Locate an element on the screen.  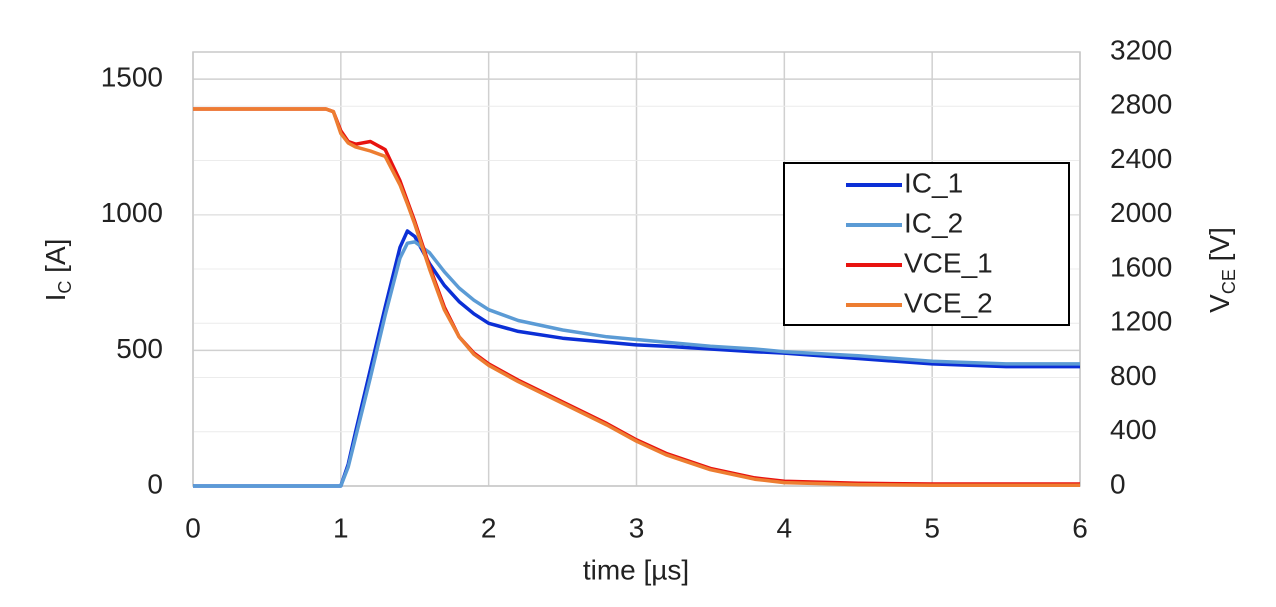
y-axis-label: IC [A] is located at coordinates (57, 270).